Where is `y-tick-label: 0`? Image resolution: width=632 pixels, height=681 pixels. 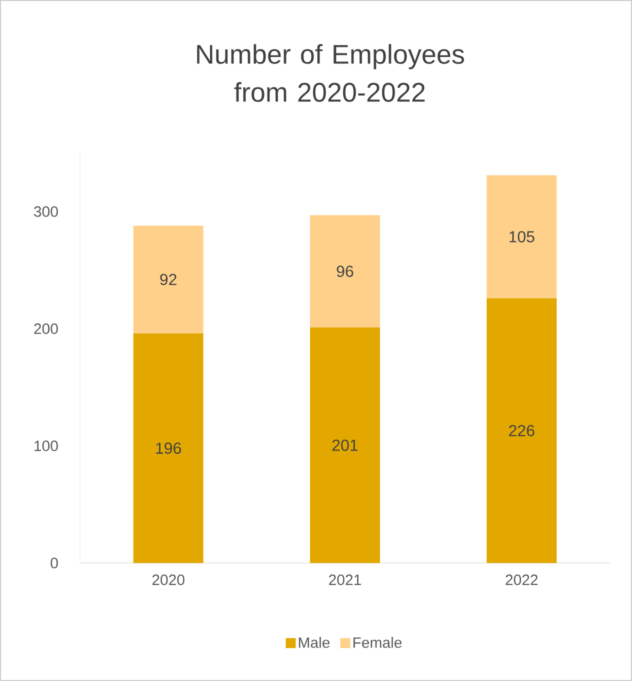 y-tick-label: 0 is located at coordinates (54, 563).